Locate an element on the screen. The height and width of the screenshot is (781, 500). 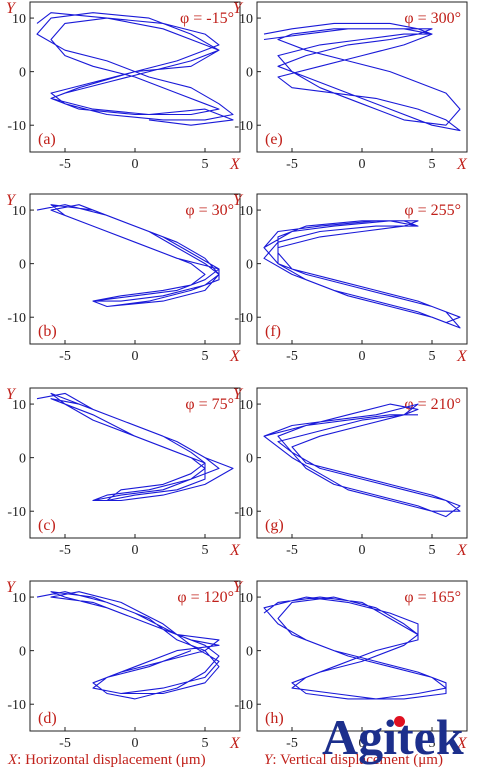
panel-label: (a) is located at coordinates (47, 139).